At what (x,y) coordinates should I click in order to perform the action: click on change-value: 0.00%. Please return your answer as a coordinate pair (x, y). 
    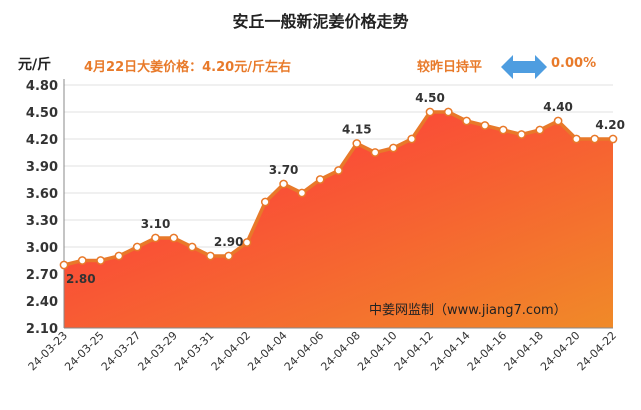
    Looking at the image, I should click on (574, 63).